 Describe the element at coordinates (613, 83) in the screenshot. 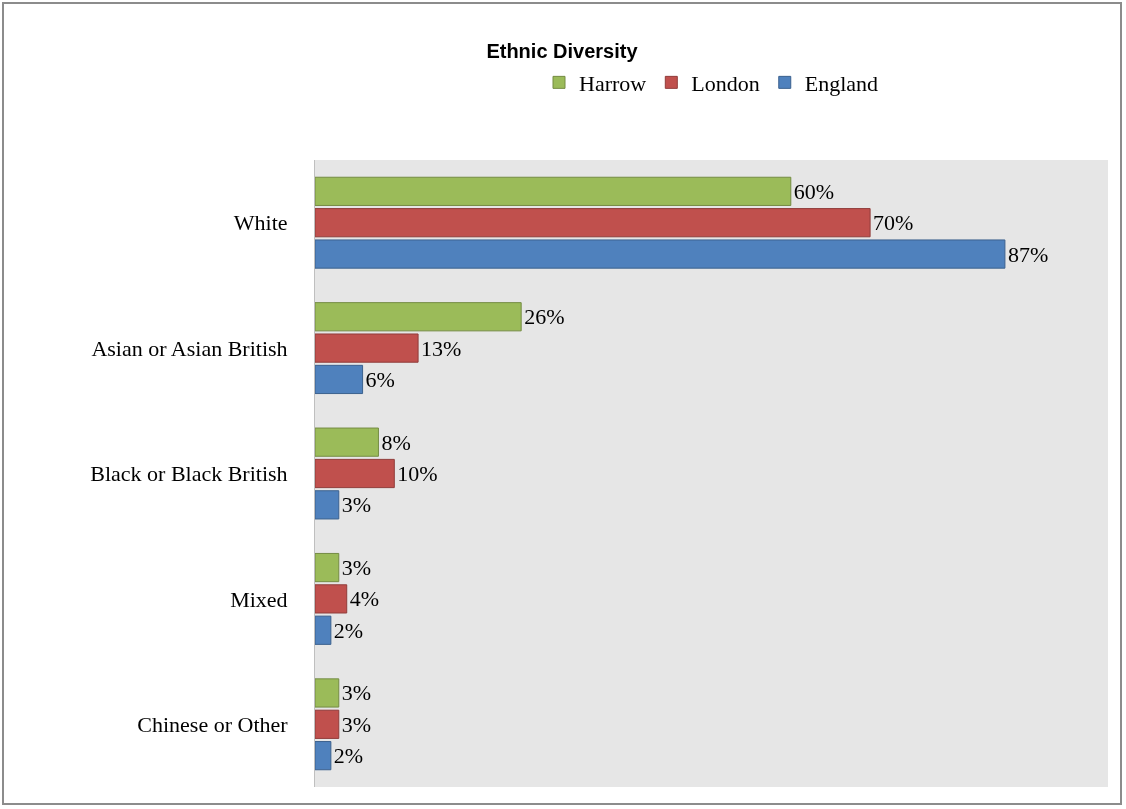

I see `legend-label: Harrow` at that location.